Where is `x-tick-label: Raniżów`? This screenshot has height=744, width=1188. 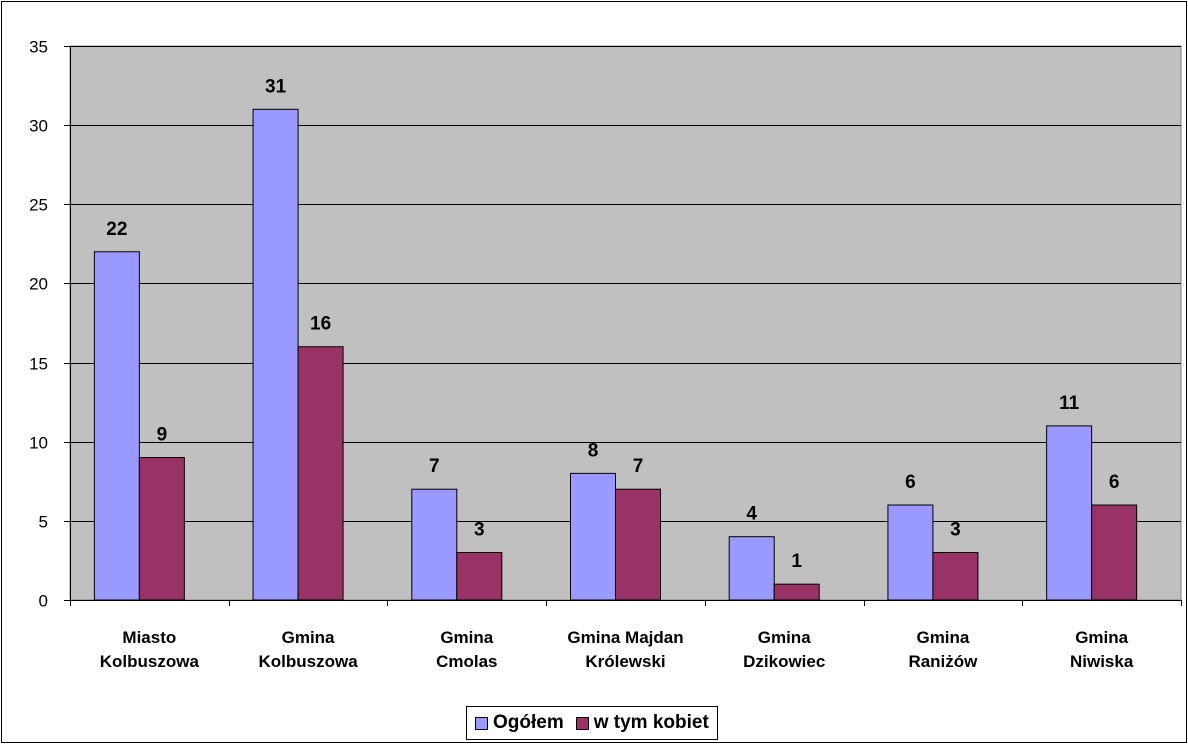 x-tick-label: Raniżów is located at coordinates (943, 661).